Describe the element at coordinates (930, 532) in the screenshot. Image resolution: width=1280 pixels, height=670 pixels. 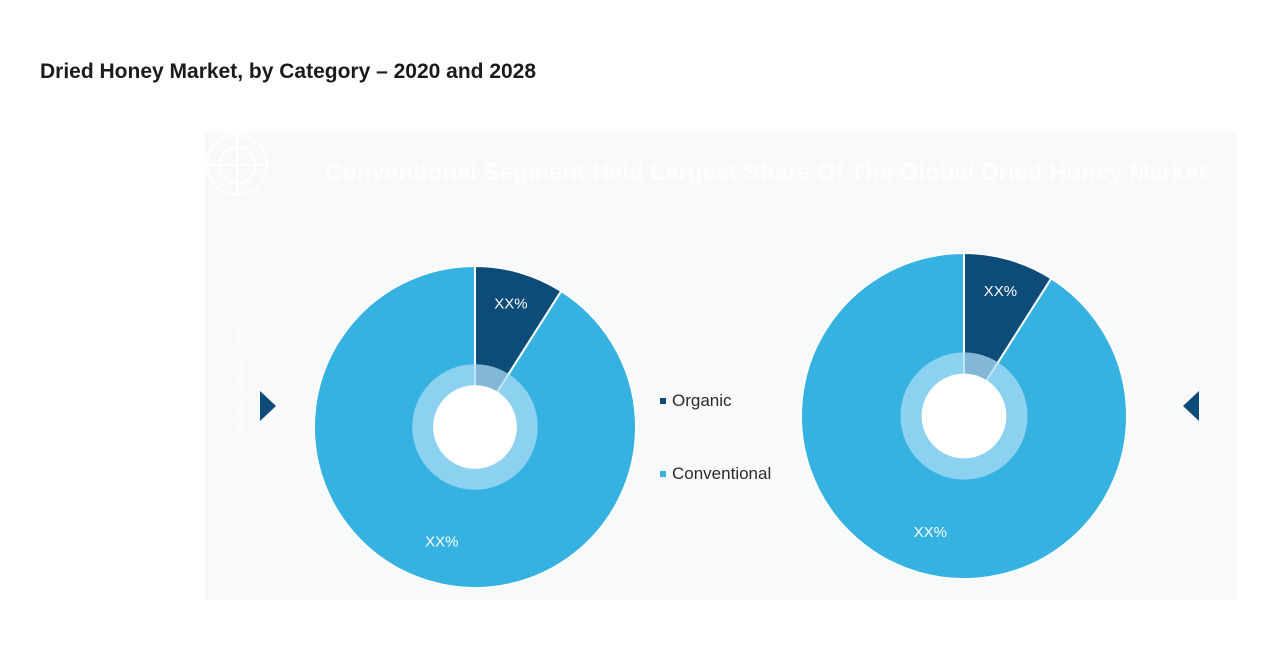
I see `data-label-conventional-2028: XX%` at that location.